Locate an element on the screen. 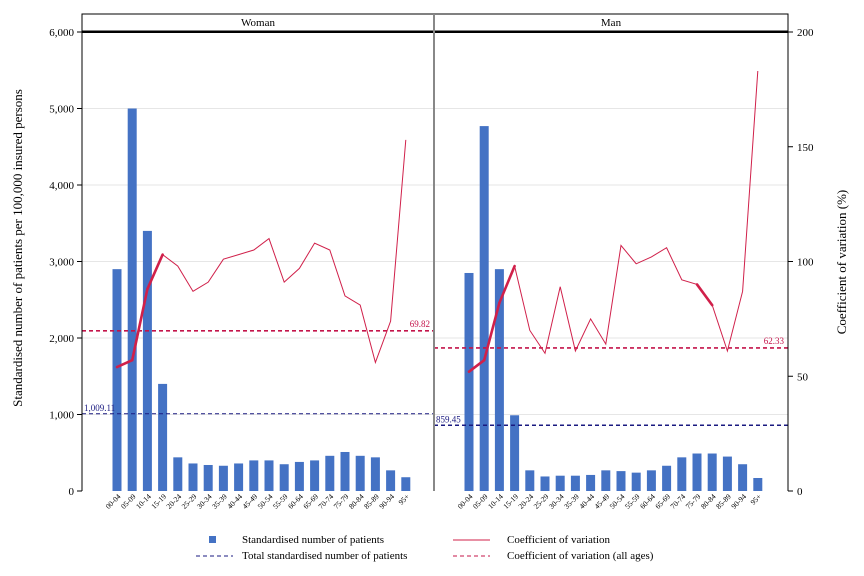  y2-tick-label: 150 is located at coordinates (805, 148).